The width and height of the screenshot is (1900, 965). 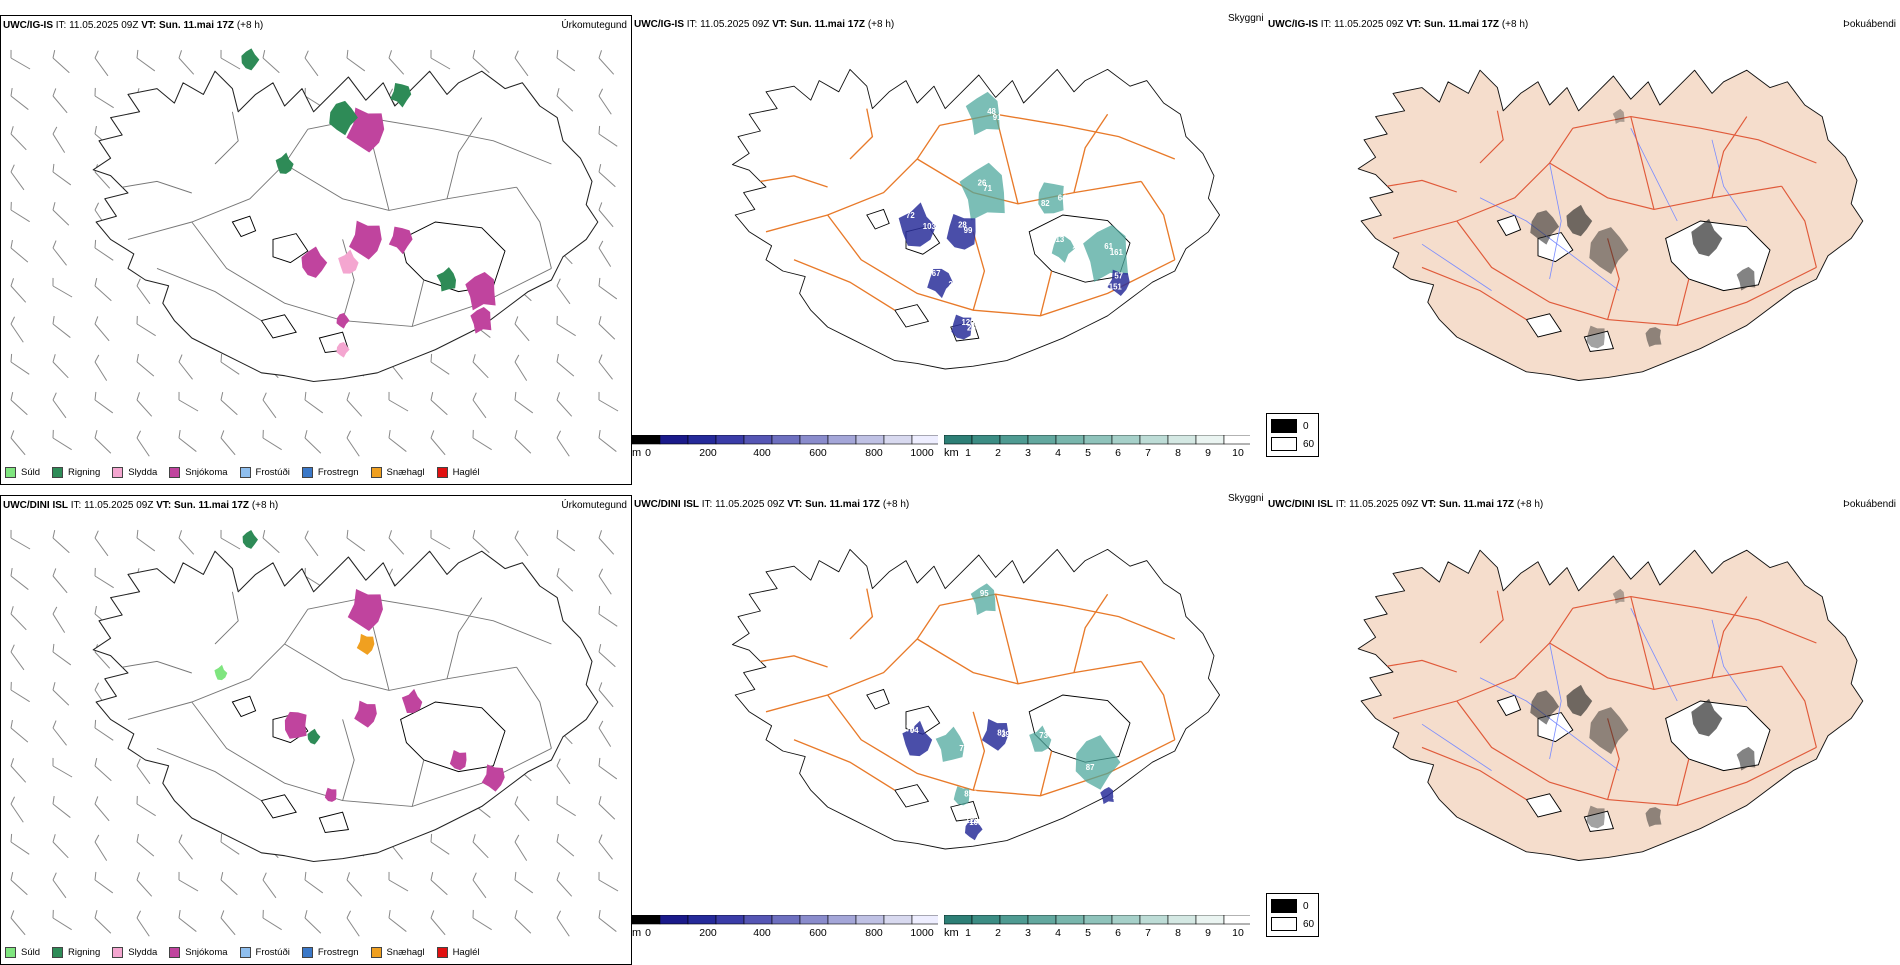 What do you see at coordinates (818, 453) in the screenshot?
I see `colorbar-tick: 600` at bounding box center [818, 453].